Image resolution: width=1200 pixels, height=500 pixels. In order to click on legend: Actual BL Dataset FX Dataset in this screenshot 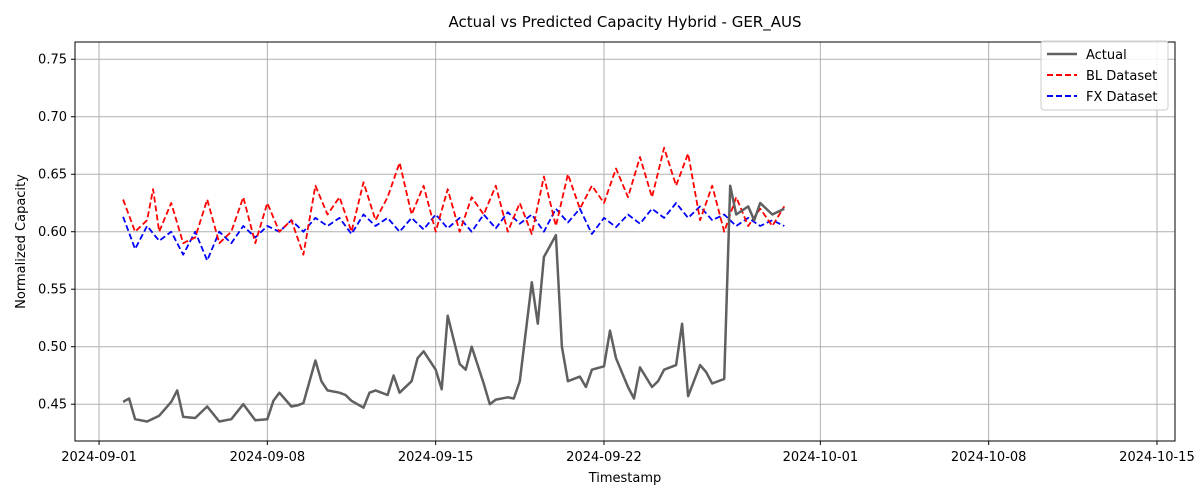, I will do `click(1104, 75)`.